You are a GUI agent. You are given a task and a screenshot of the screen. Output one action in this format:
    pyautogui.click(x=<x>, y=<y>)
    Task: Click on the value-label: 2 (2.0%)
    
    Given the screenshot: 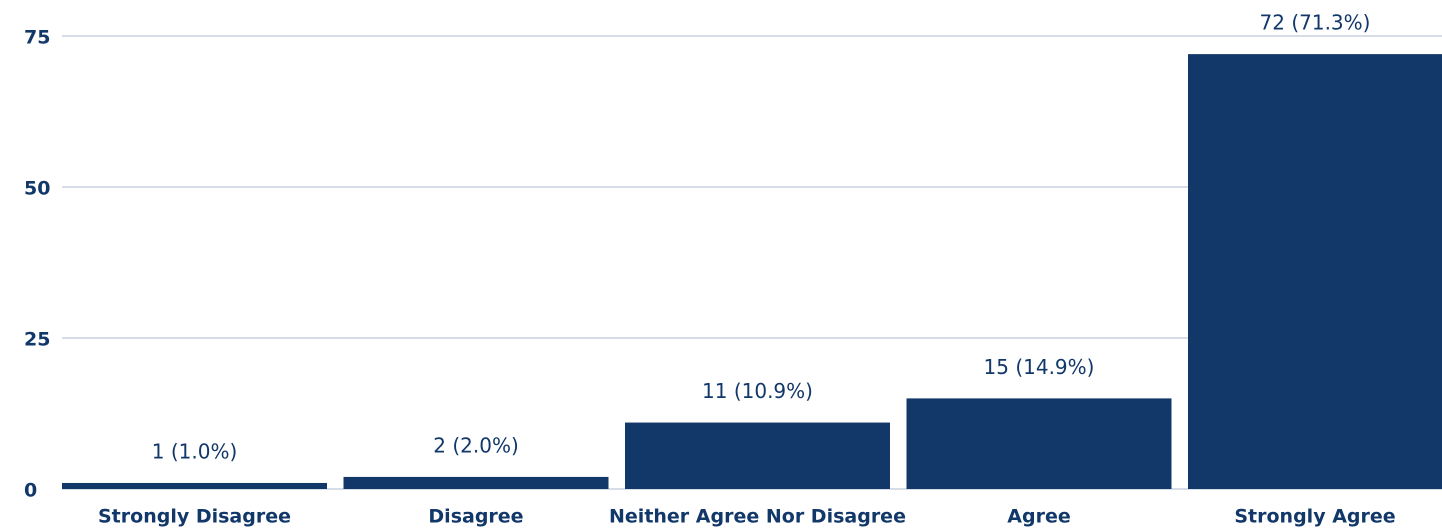 What is the action you would take?
    pyautogui.click(x=476, y=445)
    